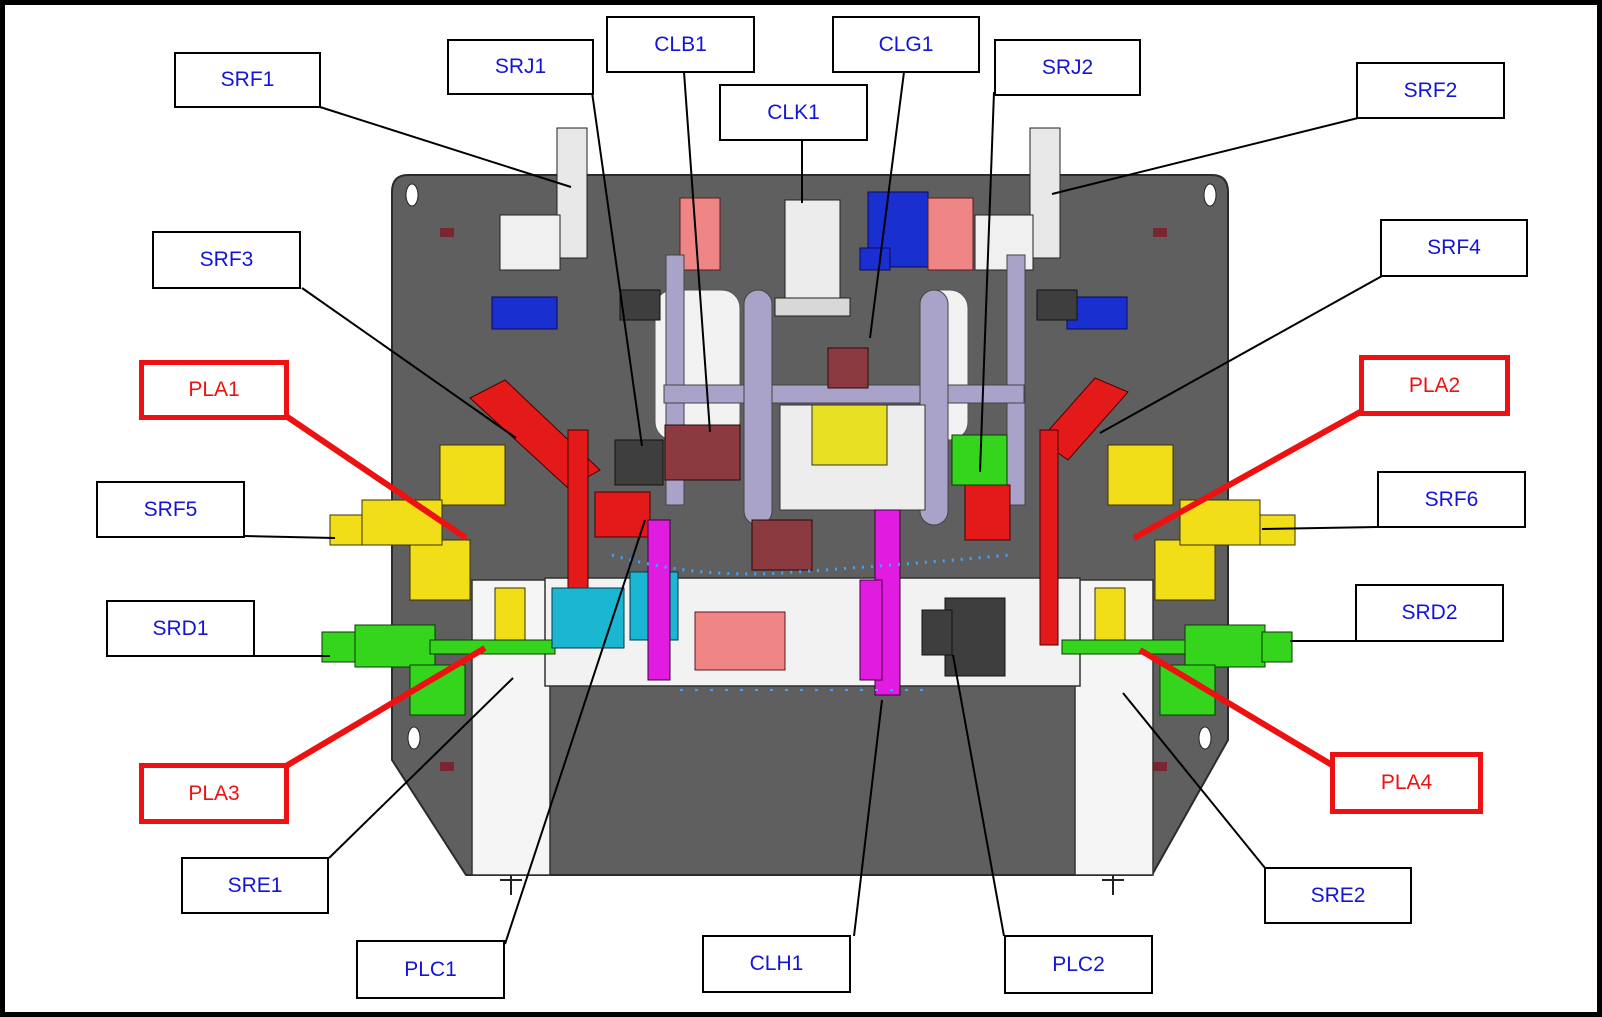  What do you see at coordinates (226, 260) in the screenshot?
I see `label-srf3: SRF3` at bounding box center [226, 260].